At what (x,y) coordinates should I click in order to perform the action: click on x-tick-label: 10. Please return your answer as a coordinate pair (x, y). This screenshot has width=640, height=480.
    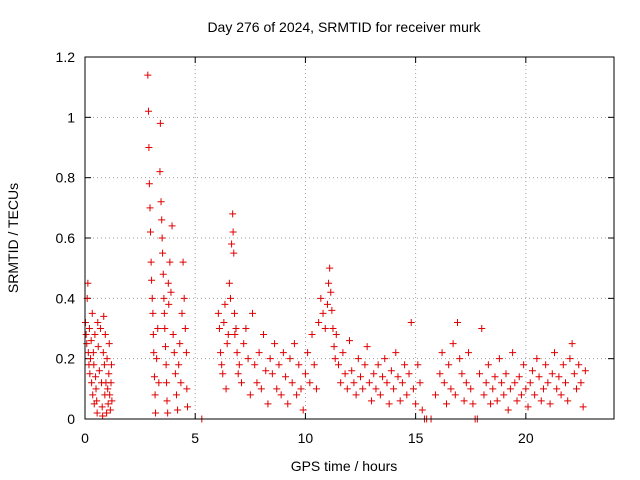
    Looking at the image, I should click on (306, 438).